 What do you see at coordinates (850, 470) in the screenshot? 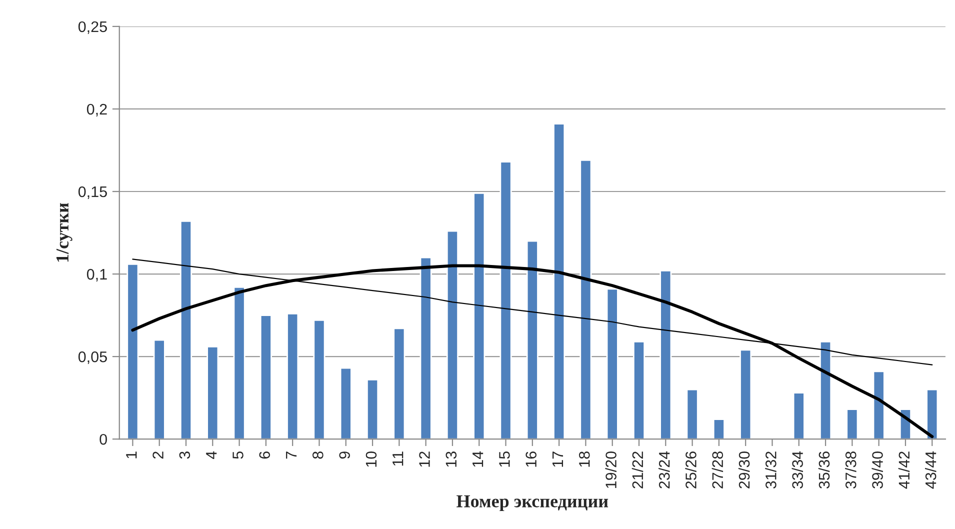
I see `x-tick-label: 37/38` at bounding box center [850, 470].